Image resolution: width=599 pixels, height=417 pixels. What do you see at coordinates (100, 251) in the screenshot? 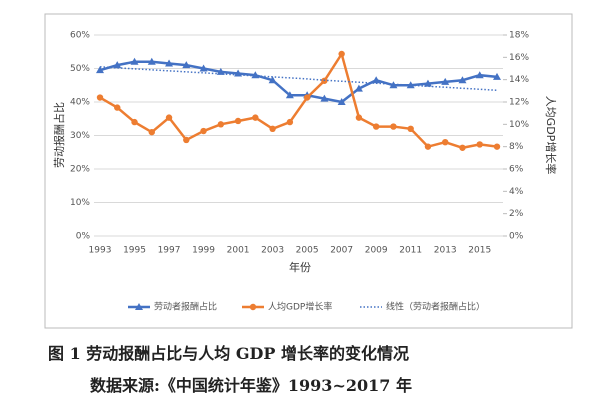
I see `x-tick-label: 1993` at bounding box center [100, 251].